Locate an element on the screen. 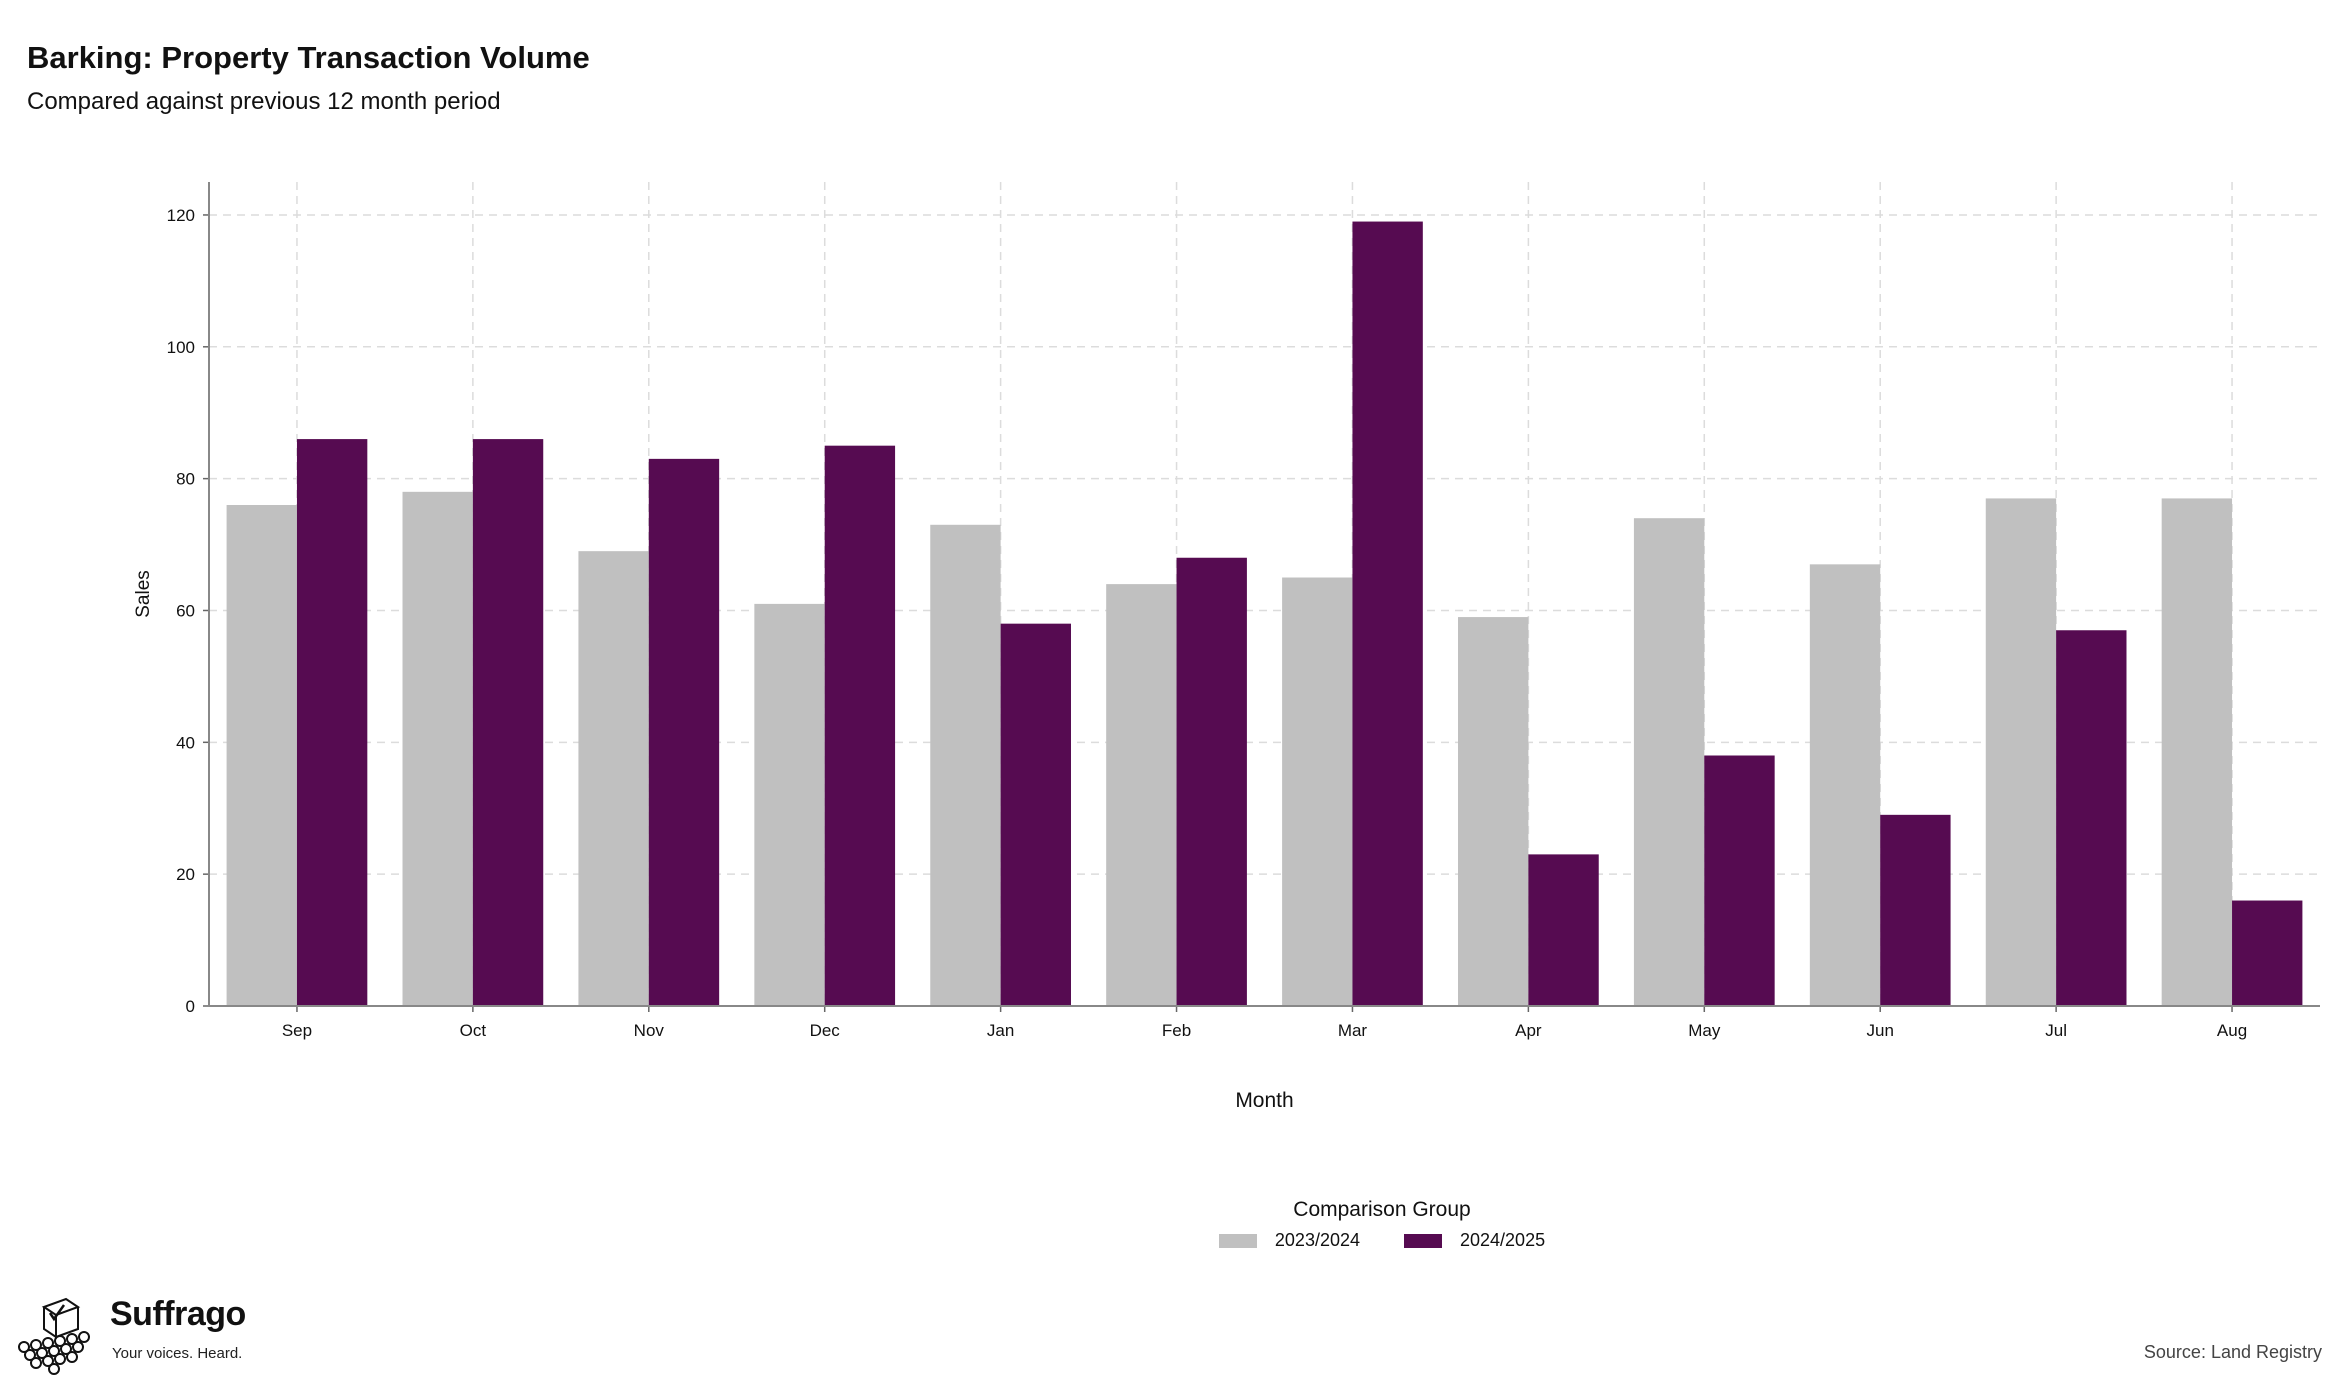  bar-2023-2024-feb is located at coordinates (1141, 795).